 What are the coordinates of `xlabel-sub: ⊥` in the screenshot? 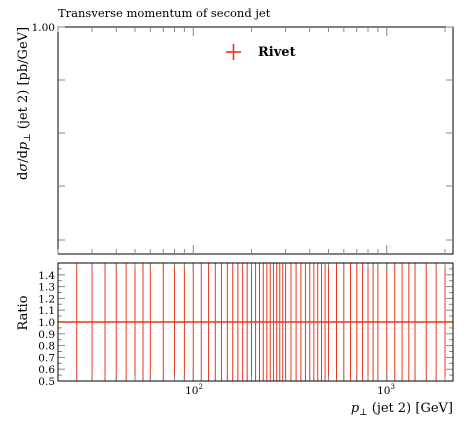 It's located at (363, 413).